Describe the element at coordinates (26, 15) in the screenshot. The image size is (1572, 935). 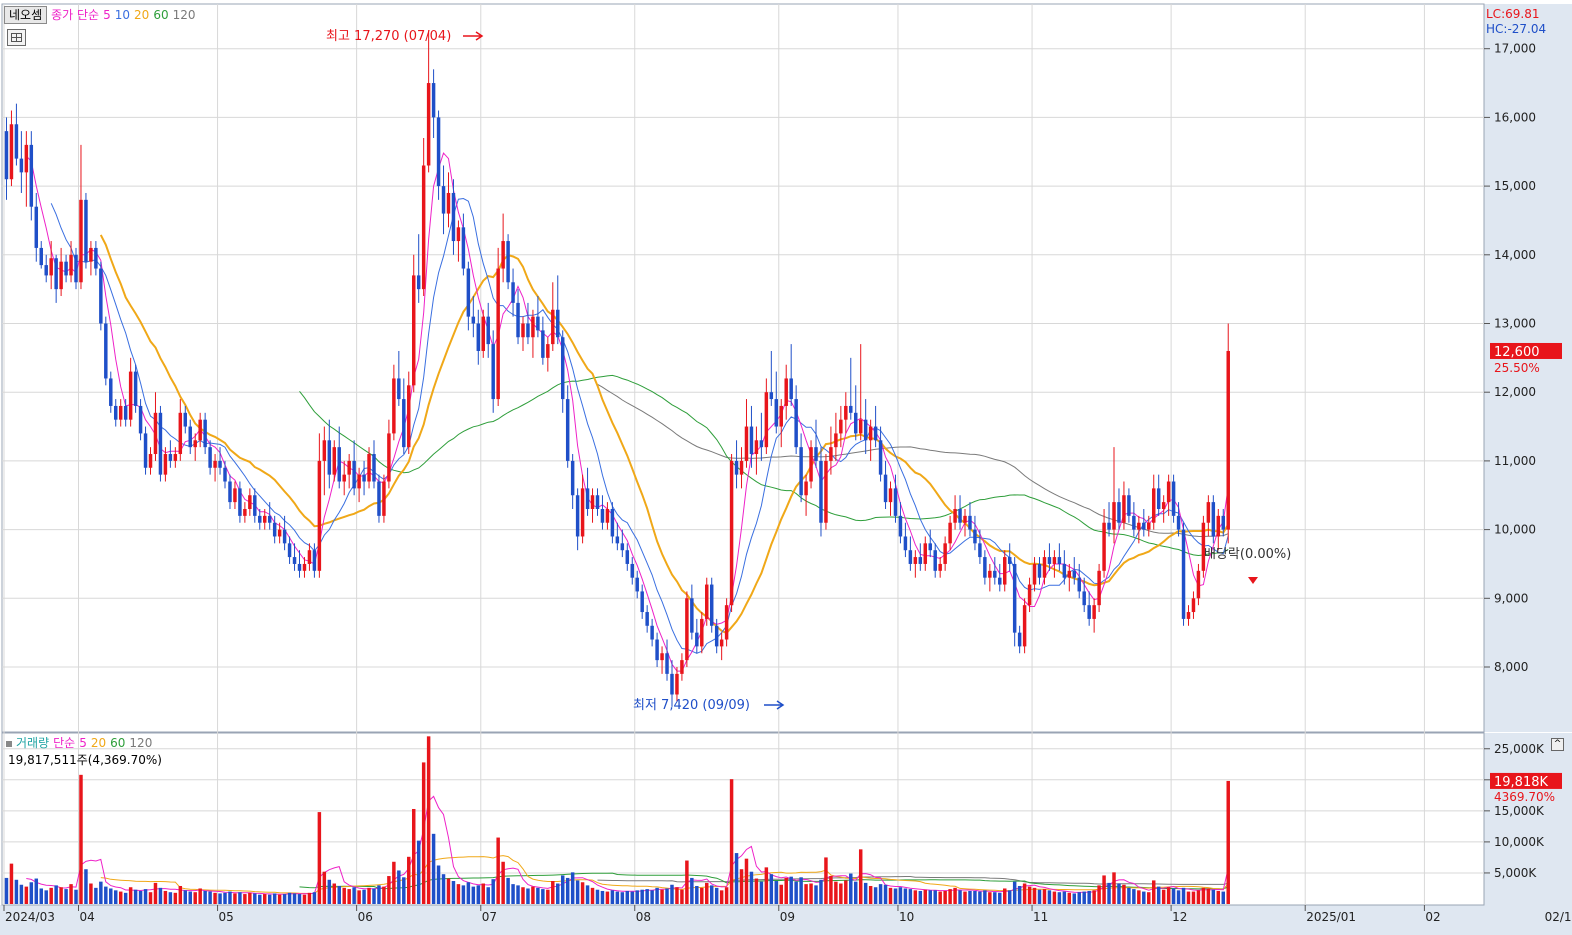
I see `stock-name-button: 네오셈` at that location.